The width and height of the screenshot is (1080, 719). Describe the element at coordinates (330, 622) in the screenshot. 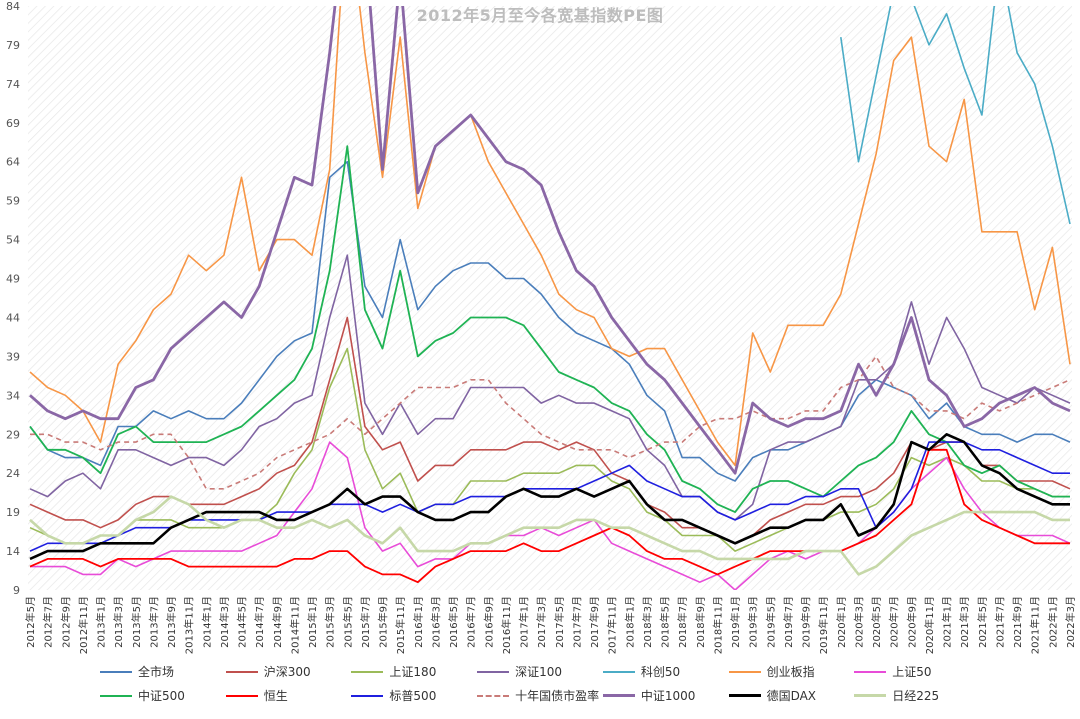

I see `x-tick-label: 2015年3月` at that location.